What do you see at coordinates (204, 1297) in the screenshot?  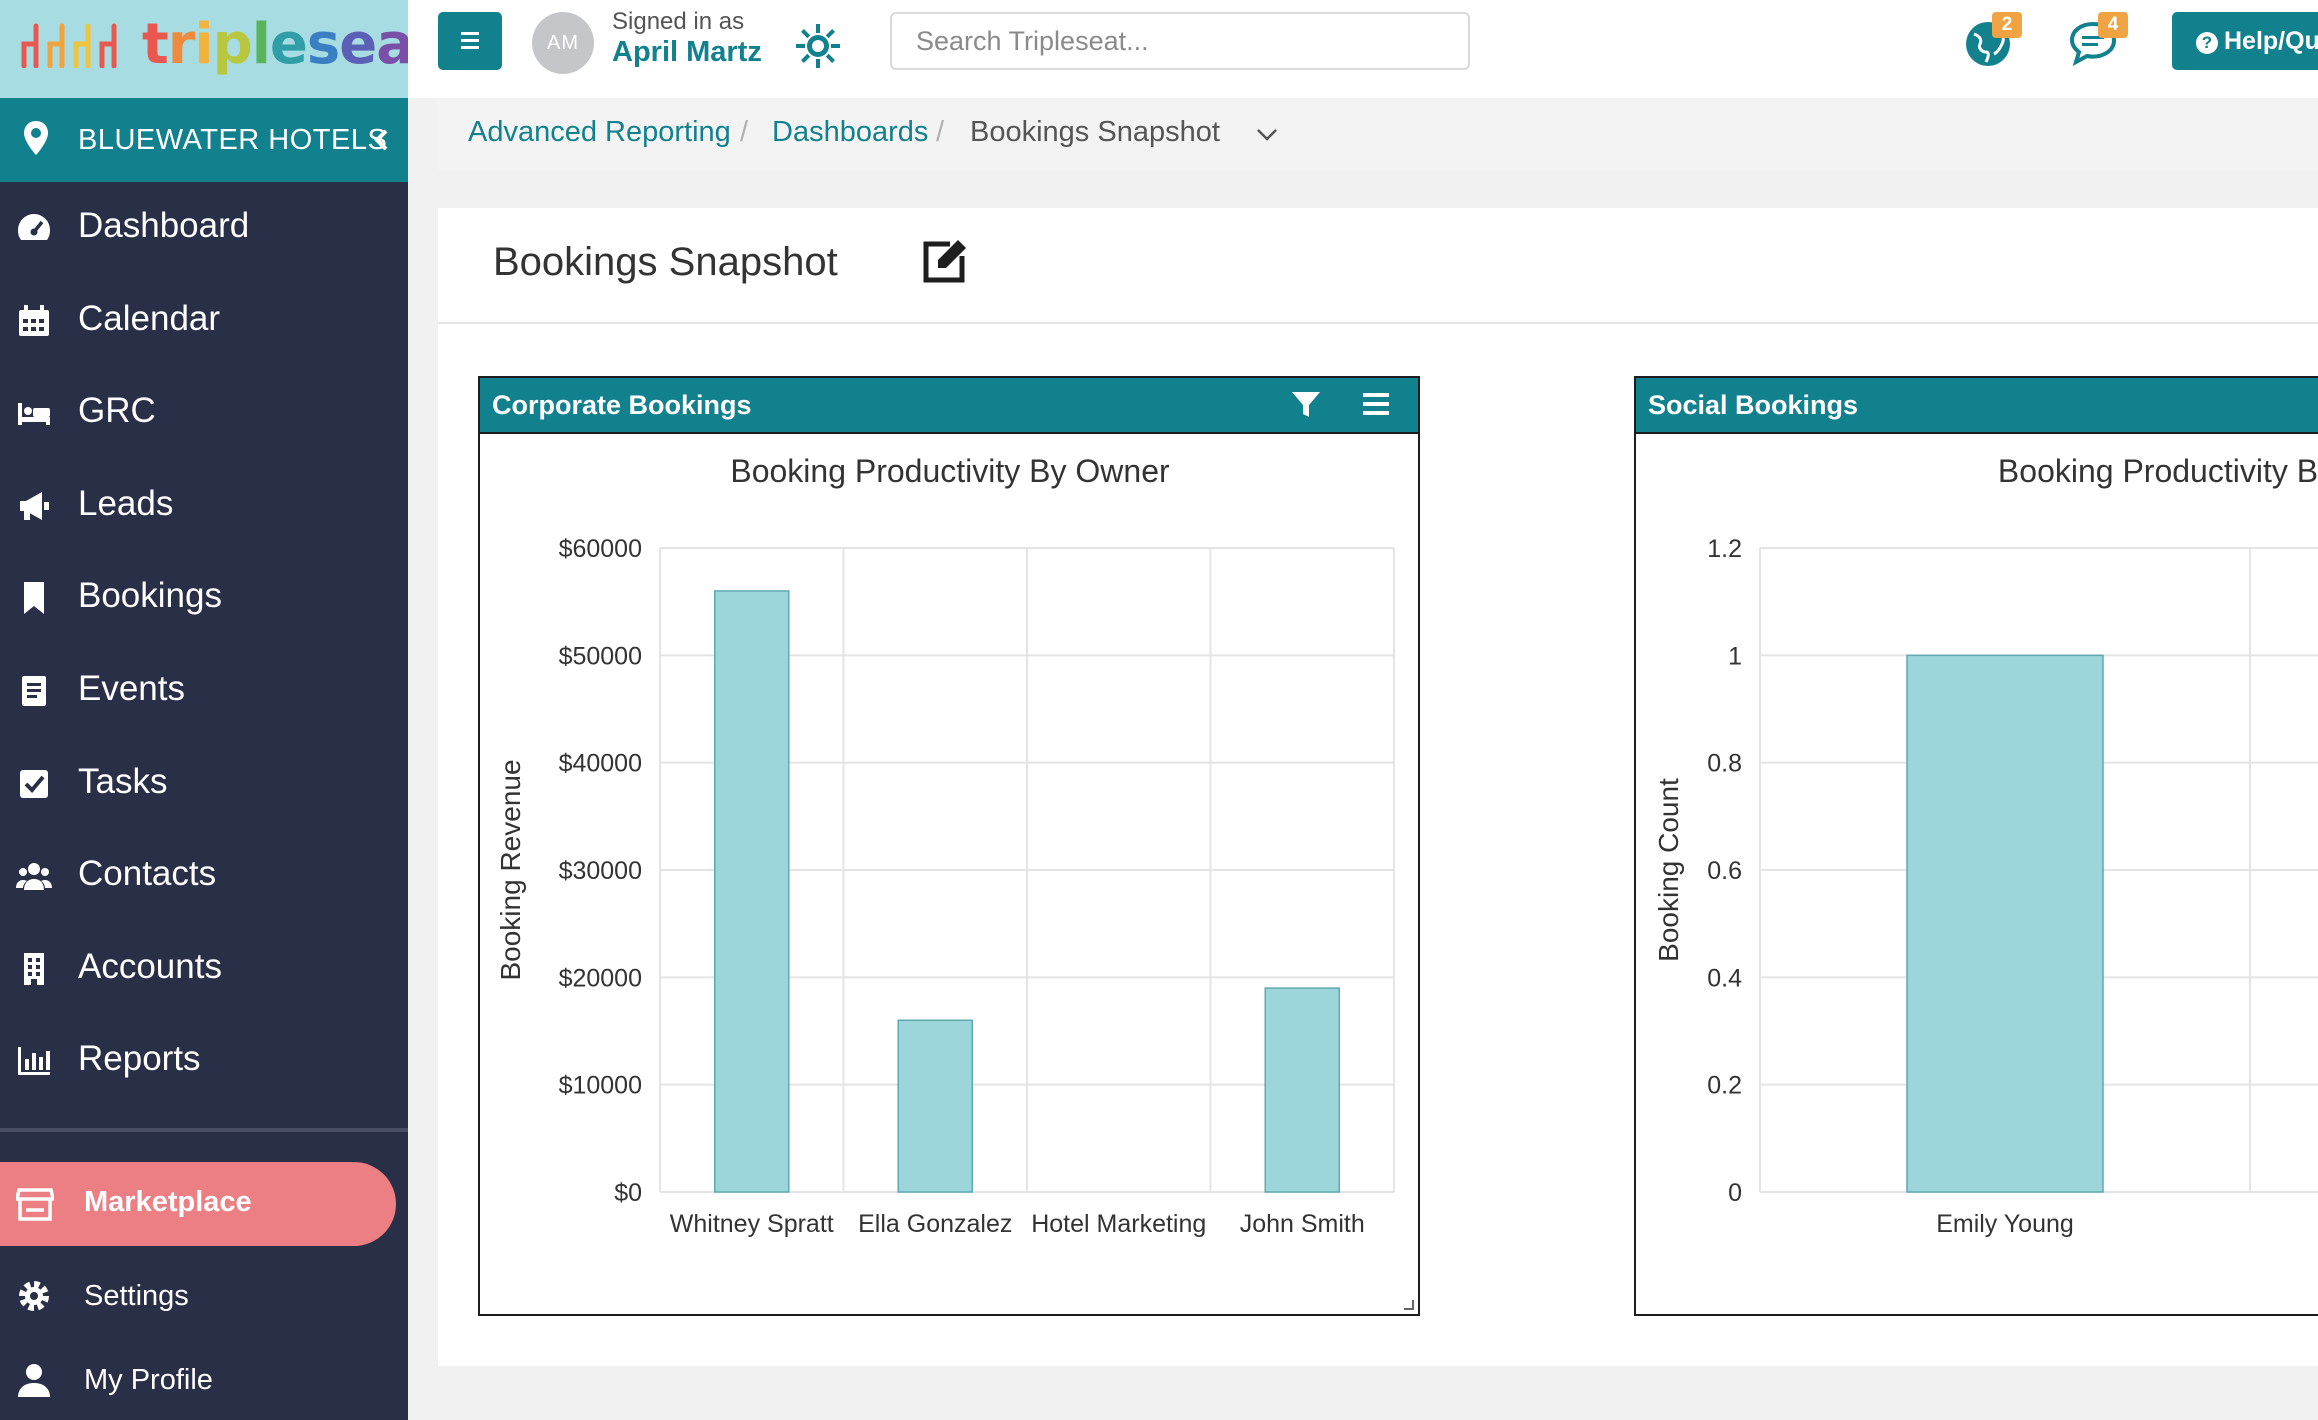 I see `sidebar-item-settings: Settings` at bounding box center [204, 1297].